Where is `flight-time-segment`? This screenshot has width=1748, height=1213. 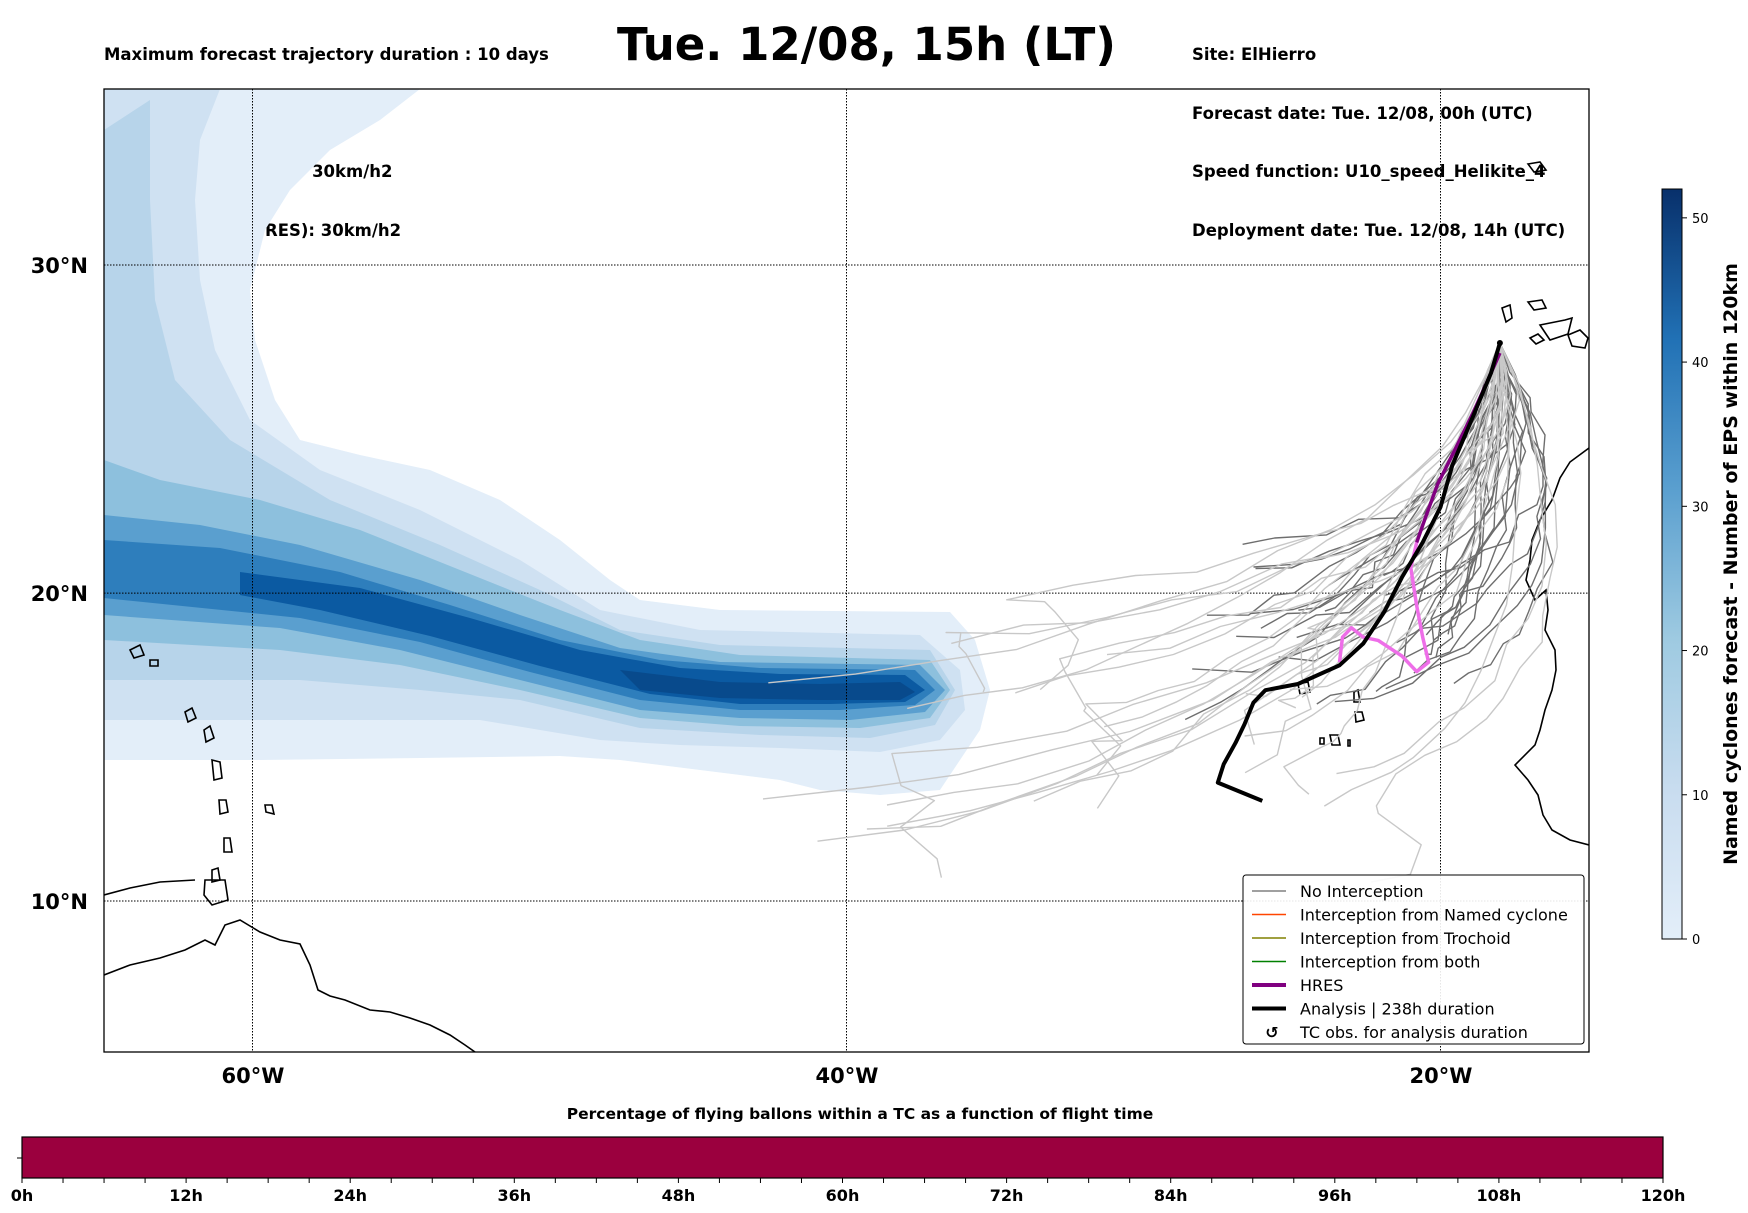
flight-time-segment is located at coordinates (842, 1157).